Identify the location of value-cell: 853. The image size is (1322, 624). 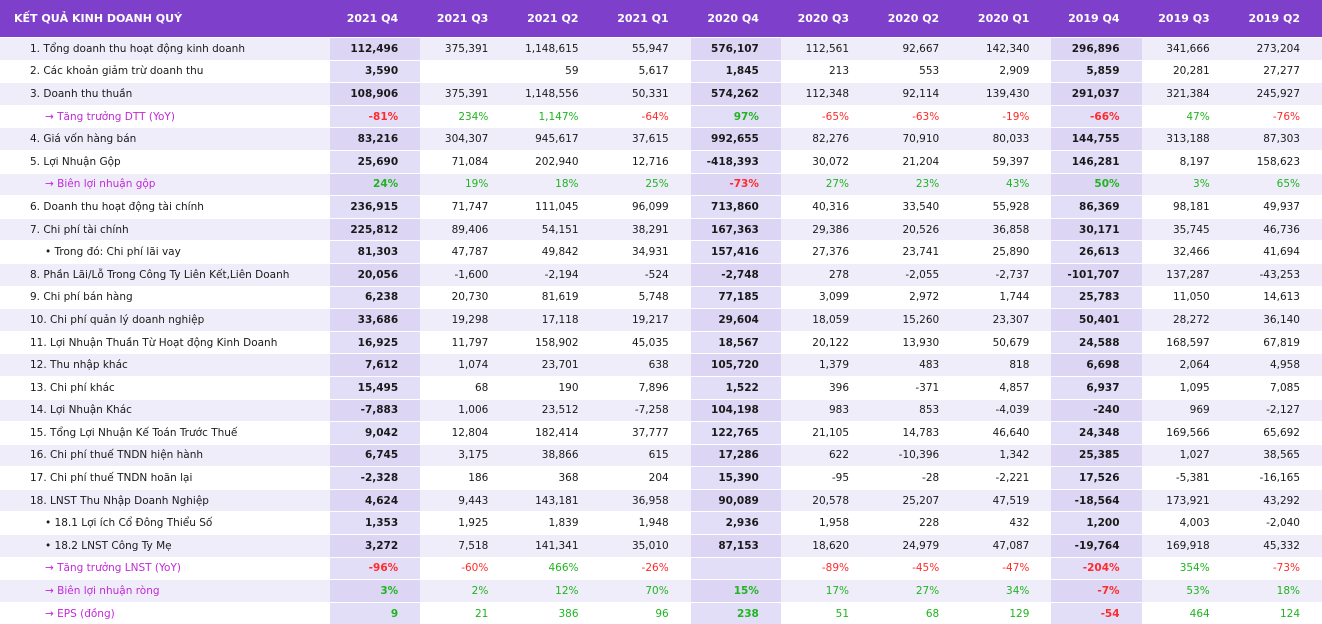
(916, 410).